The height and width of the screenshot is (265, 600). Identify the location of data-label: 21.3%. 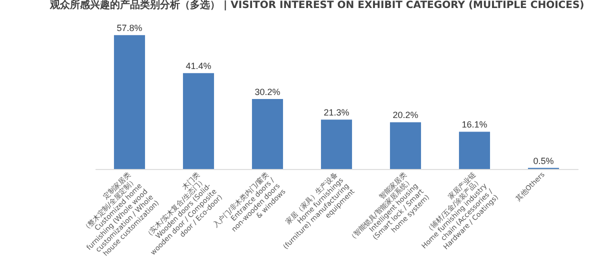
(337, 113).